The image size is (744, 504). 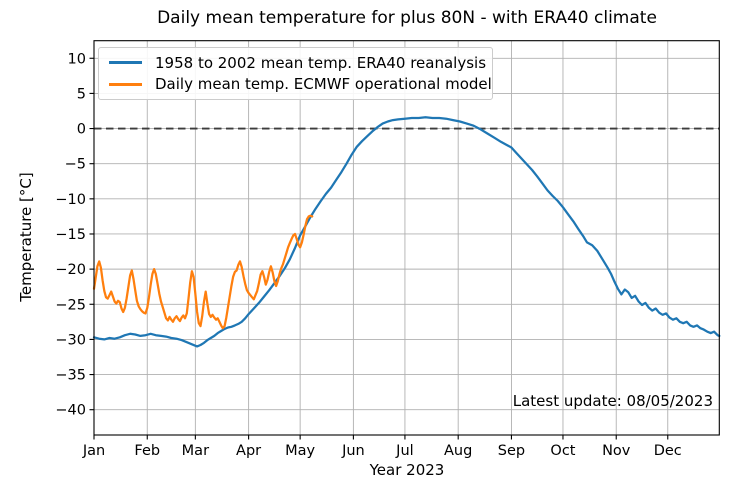 I want to click on ecmwf-line-swatch, so click(x=125, y=84).